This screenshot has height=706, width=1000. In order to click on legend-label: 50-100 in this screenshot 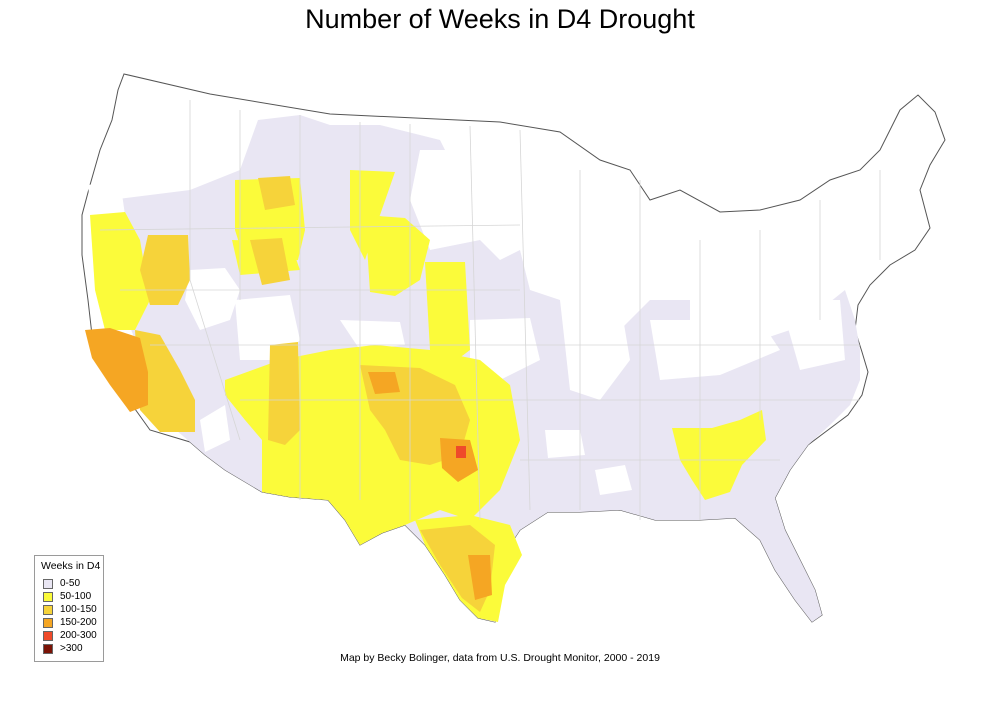, I will do `click(76, 596)`.